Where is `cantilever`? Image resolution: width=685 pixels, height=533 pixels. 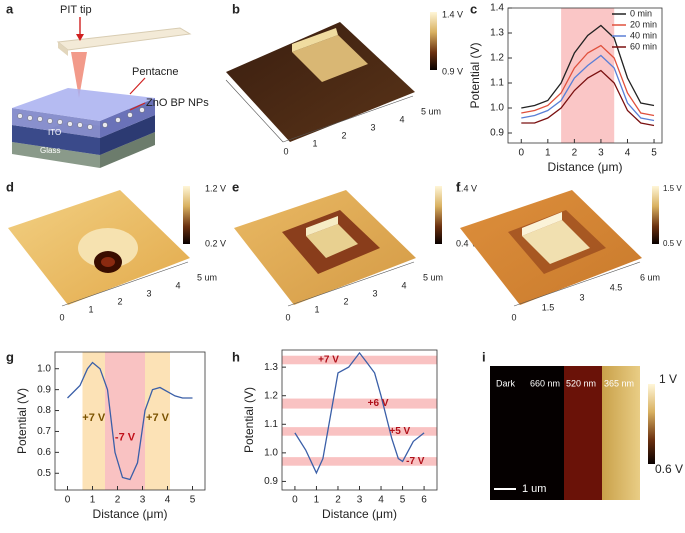 cantilever is located at coordinates (124, 39).